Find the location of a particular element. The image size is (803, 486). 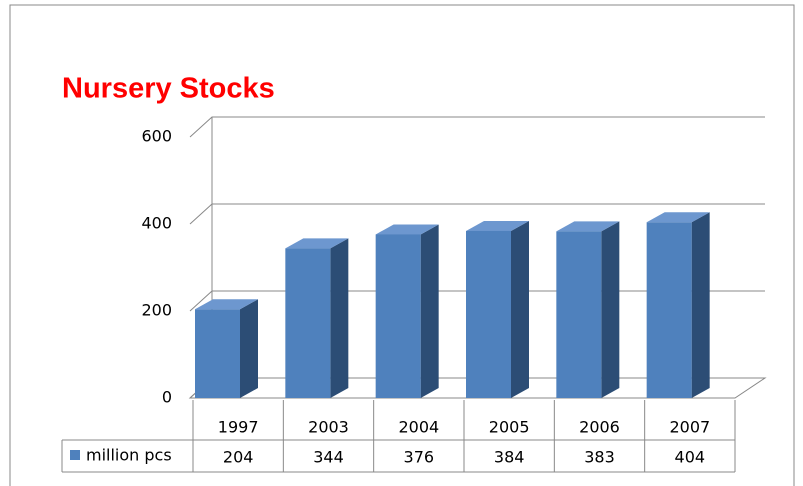

legend-label: million pcs is located at coordinates (129, 455).